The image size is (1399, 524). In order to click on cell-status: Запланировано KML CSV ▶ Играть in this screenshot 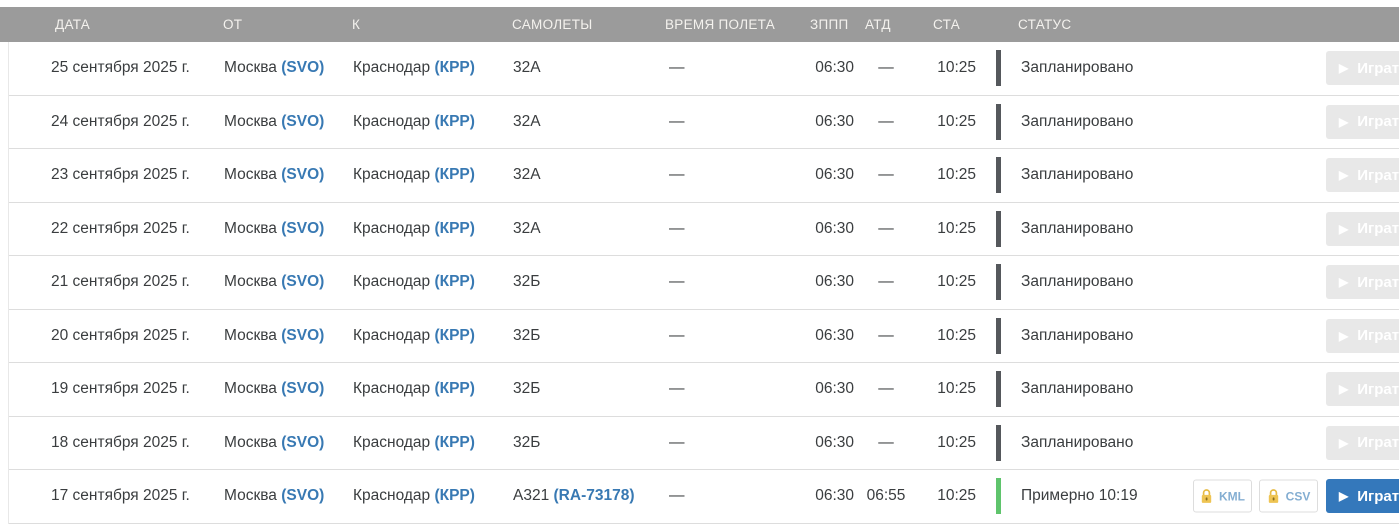, I will do `click(1188, 68)`.